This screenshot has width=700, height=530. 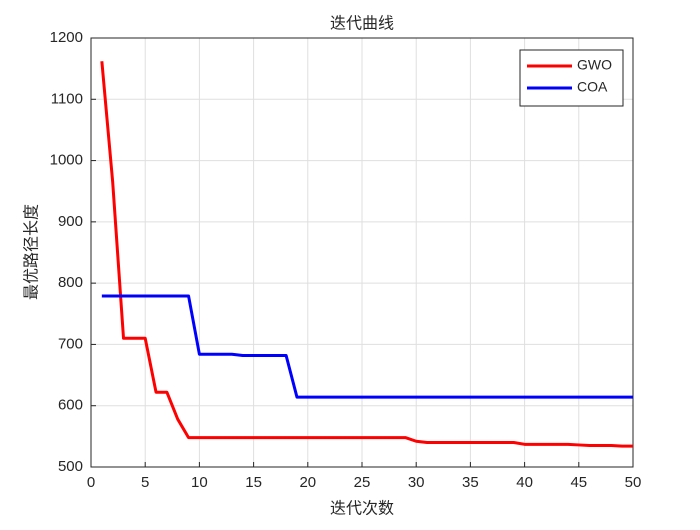 What do you see at coordinates (199, 482) in the screenshot?
I see `x-tick-label: 10` at bounding box center [199, 482].